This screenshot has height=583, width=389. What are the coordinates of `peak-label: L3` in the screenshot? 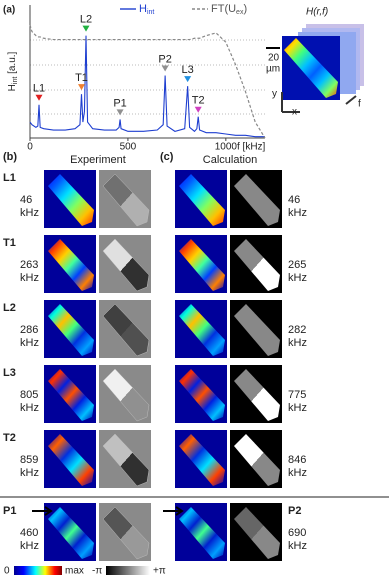 It's located at (188, 70).